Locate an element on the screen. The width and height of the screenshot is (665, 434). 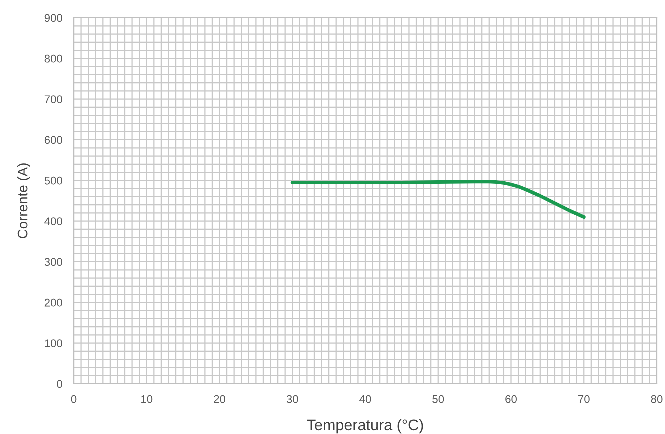
line-series is located at coordinates (438, 199).